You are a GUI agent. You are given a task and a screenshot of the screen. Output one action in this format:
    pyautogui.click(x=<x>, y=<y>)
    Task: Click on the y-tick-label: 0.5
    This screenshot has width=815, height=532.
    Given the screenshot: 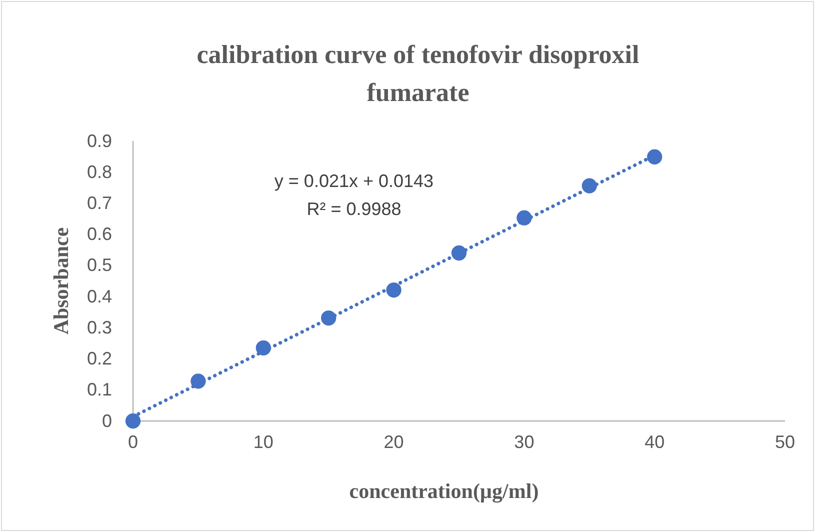 What is the action you would take?
    pyautogui.click(x=99, y=265)
    